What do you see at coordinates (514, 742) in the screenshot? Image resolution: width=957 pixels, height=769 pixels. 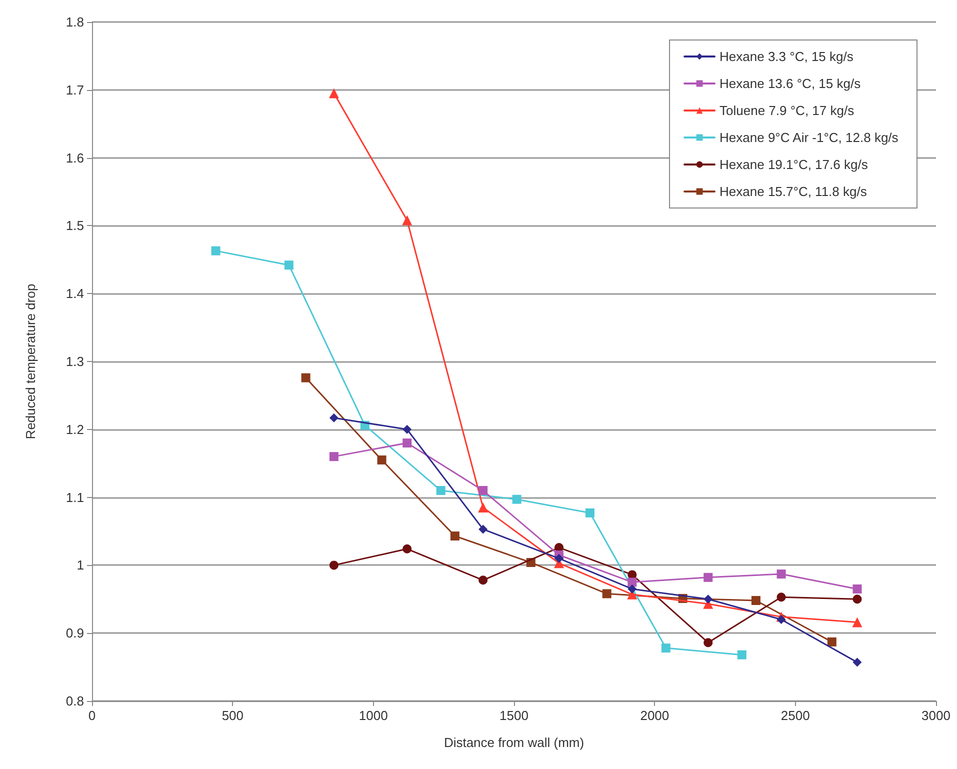 I see `x-axis-title: Distance from wall (mm)` at bounding box center [514, 742].